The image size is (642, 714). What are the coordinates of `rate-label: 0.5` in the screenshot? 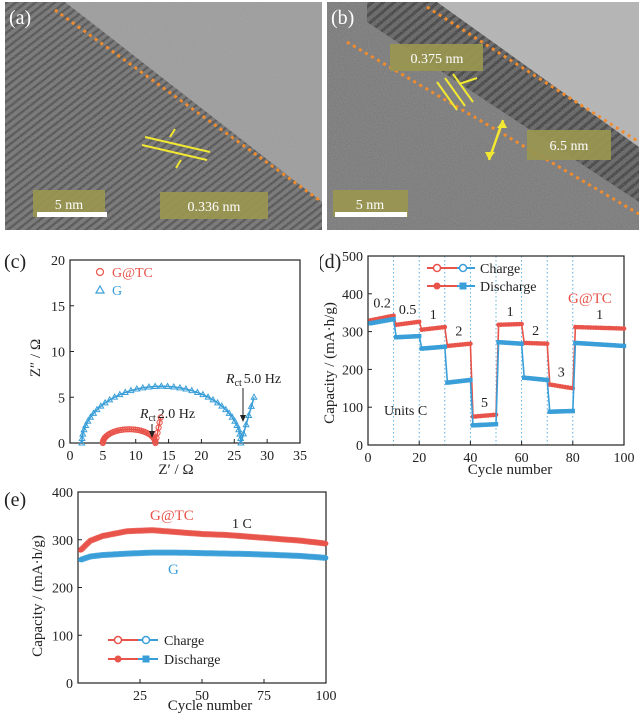 It's located at (408, 310).